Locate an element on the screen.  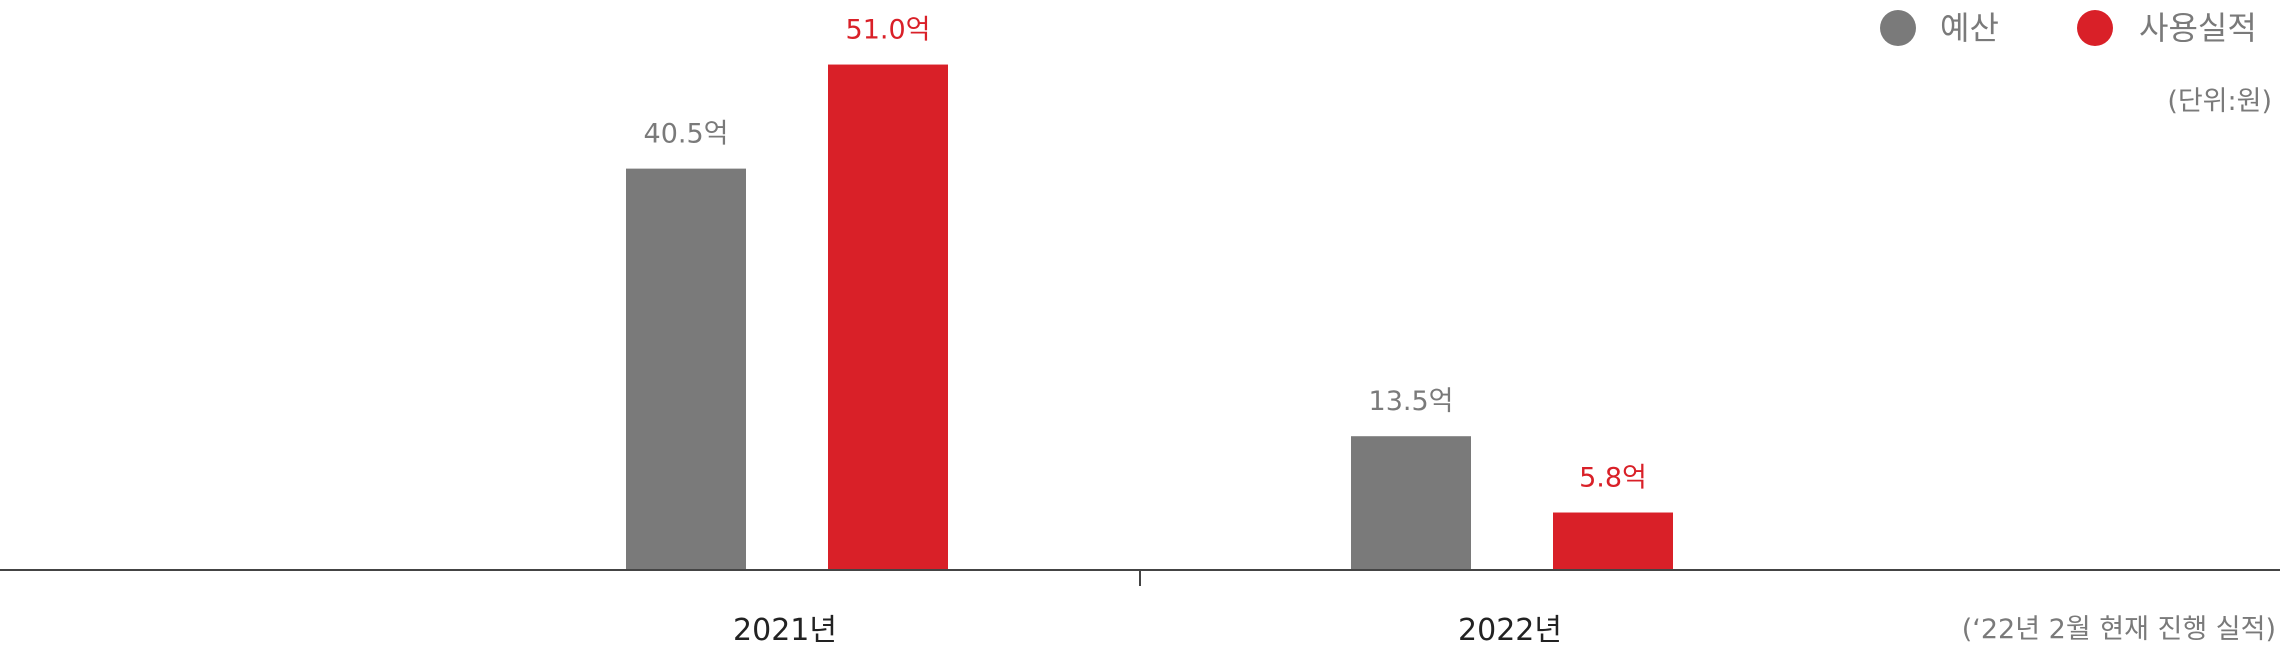
legend: 예산 사용실적 is located at coordinates (2068, 28).